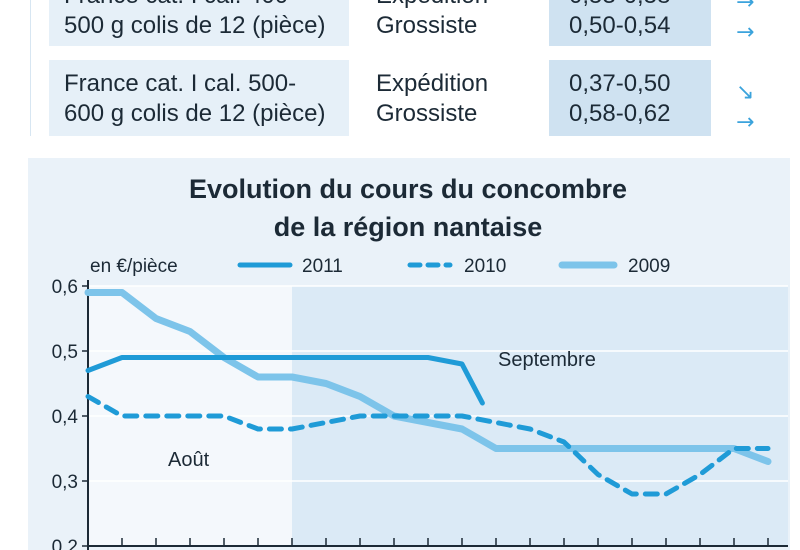  What do you see at coordinates (134, 266) in the screenshot?
I see `unit-label: en €/pièce` at bounding box center [134, 266].